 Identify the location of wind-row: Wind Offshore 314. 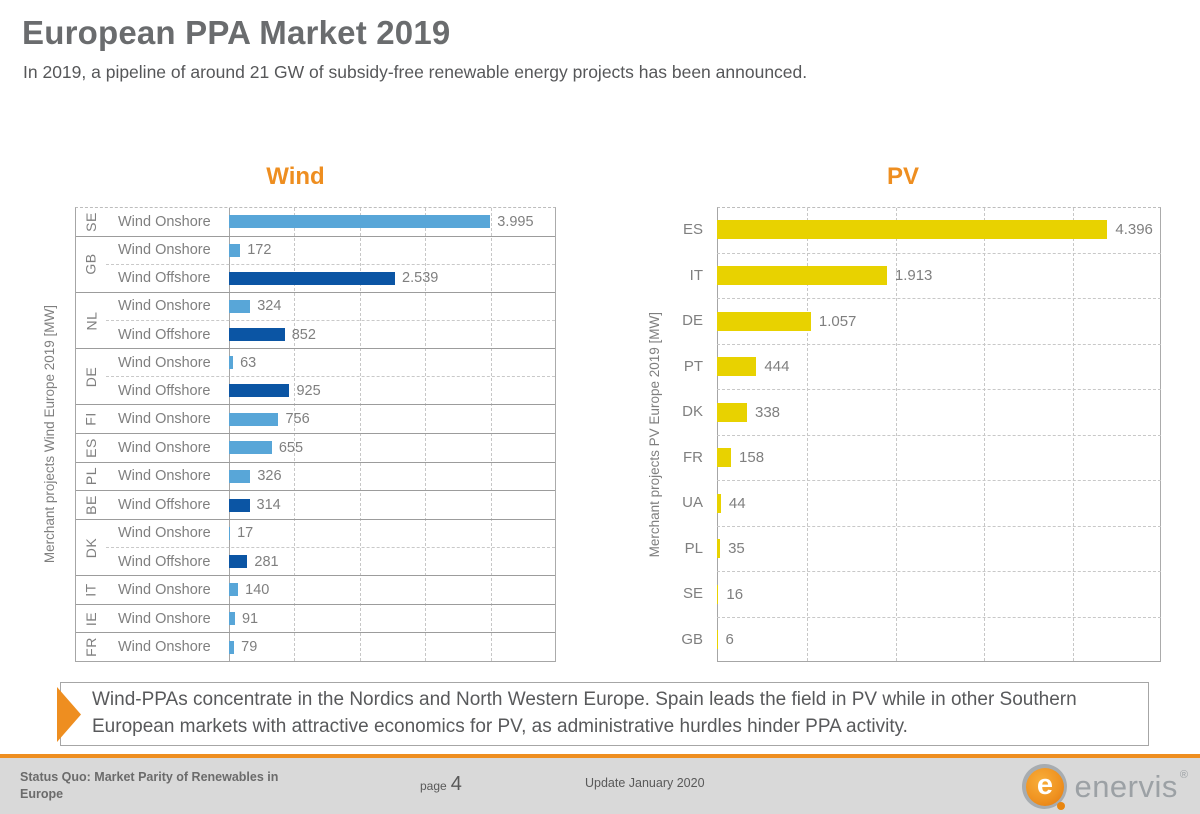
(330, 505).